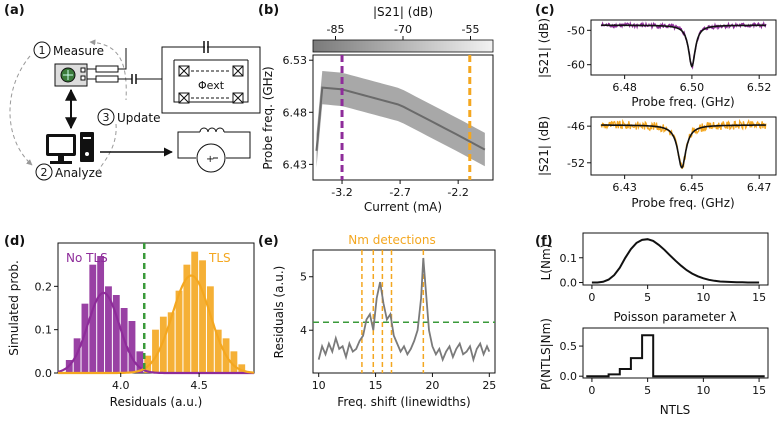  What do you see at coordinates (624, 87) in the screenshot?
I see `c-top-xtick-label: 6.48` at bounding box center [624, 87].